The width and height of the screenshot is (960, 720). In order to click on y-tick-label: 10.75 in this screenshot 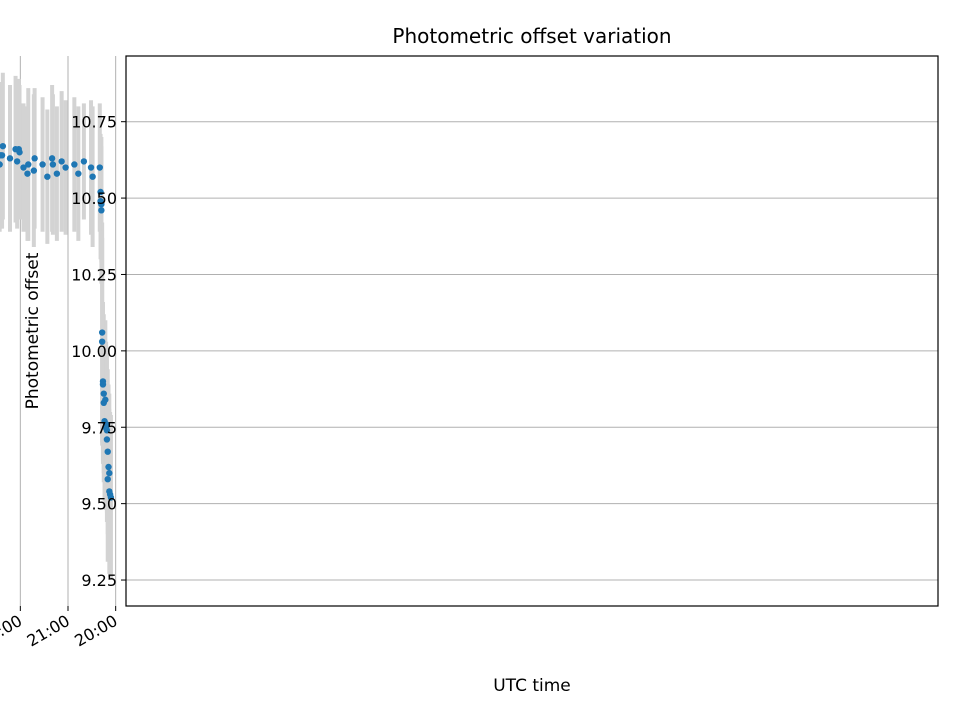, I will do `click(94, 122)`.